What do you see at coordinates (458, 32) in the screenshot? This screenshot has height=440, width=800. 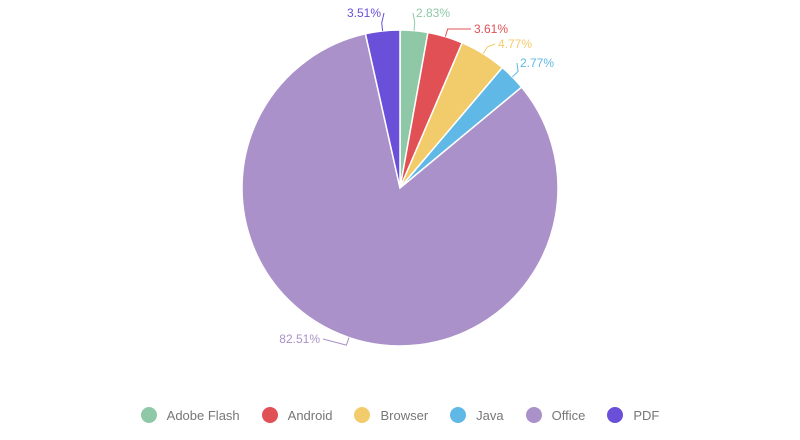 I see `leader-line-android` at bounding box center [458, 32].